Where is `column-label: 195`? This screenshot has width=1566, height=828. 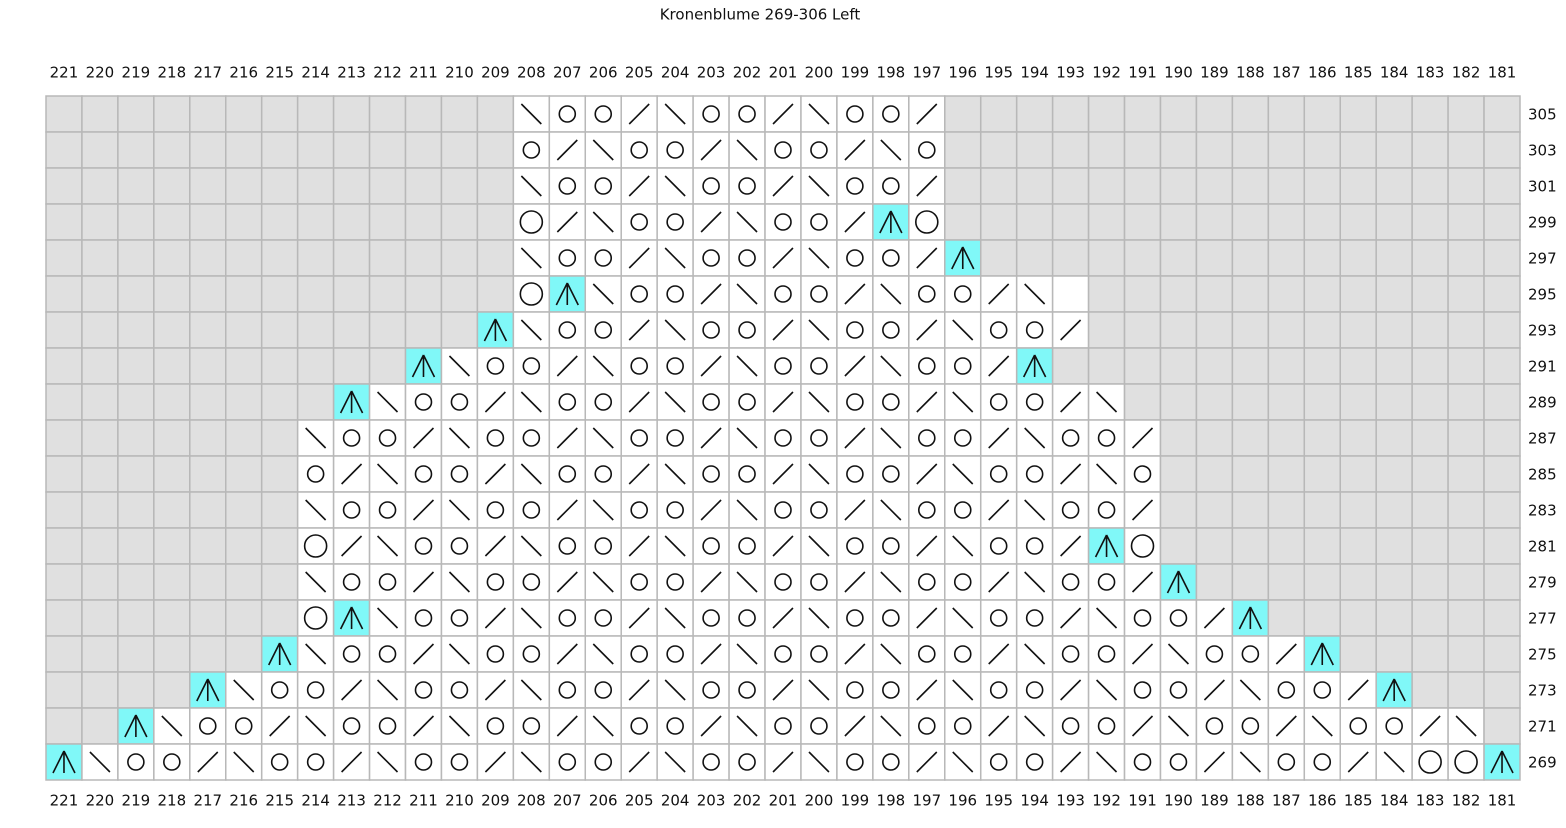 column-label: 195 is located at coordinates (998, 73).